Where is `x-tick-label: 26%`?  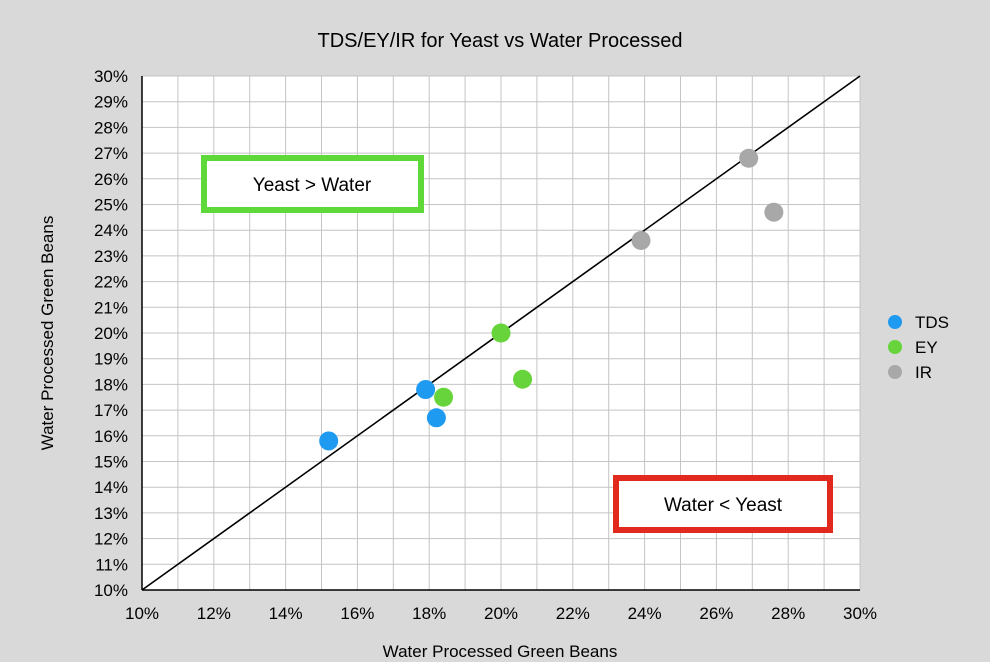
x-tick-label: 26% is located at coordinates (716, 613).